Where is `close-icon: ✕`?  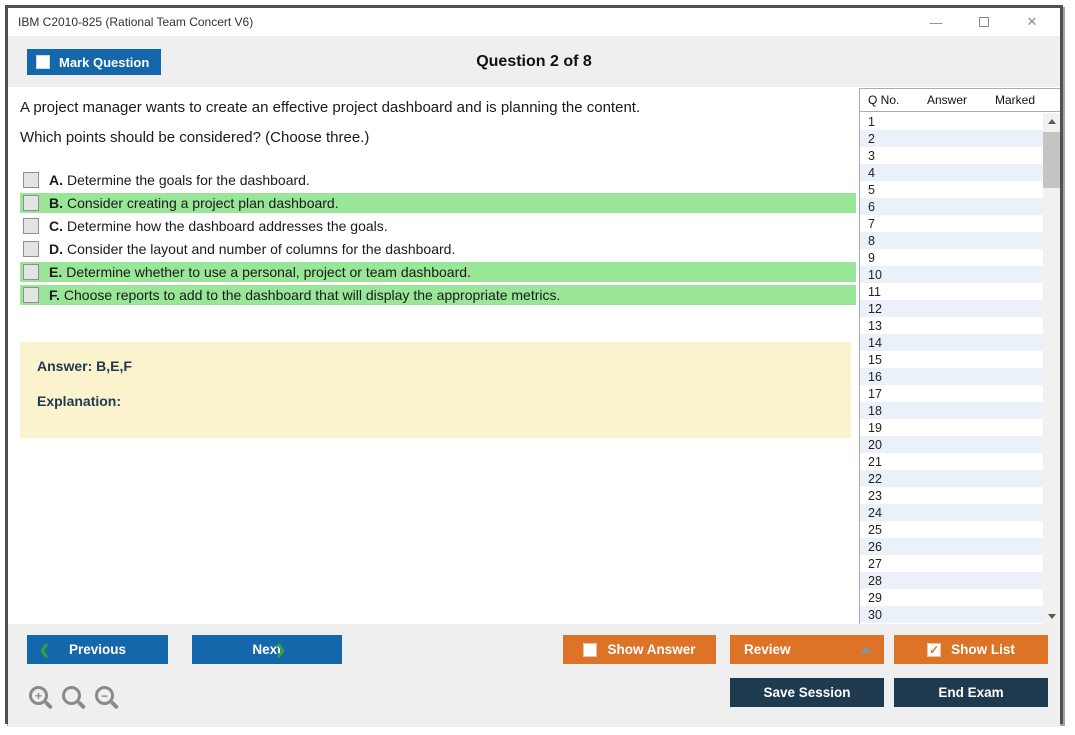
close-icon: ✕ is located at coordinates (1032, 21).